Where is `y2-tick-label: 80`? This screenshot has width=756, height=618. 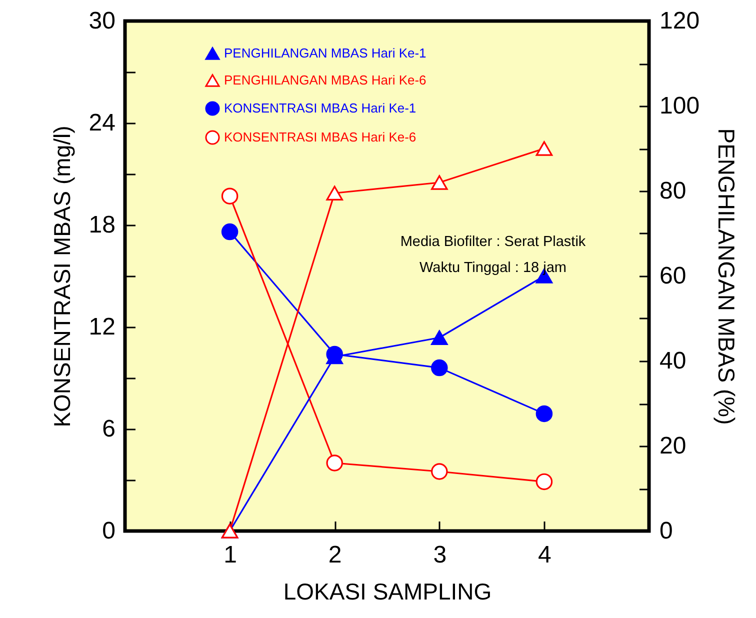 y2-tick-label: 80 is located at coordinates (673, 191).